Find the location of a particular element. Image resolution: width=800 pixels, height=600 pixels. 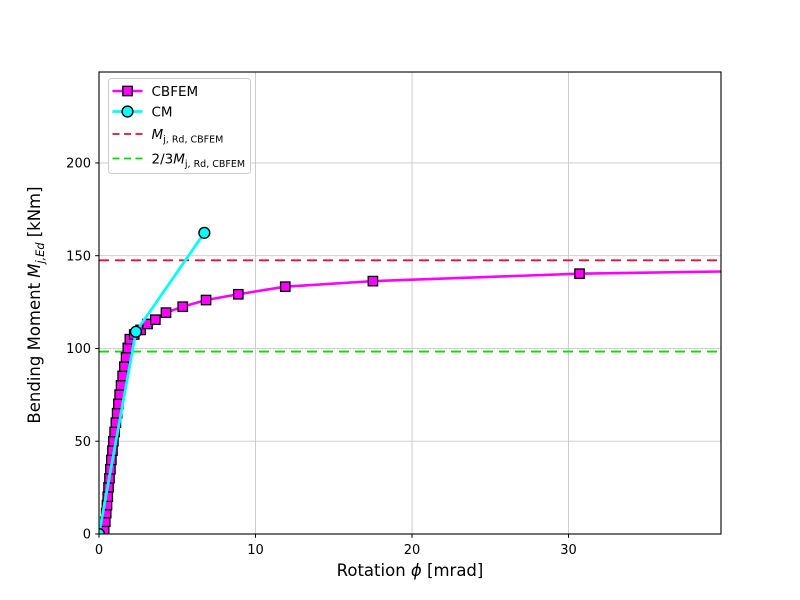

y-tick-label-150: 150 is located at coordinates (78, 256).